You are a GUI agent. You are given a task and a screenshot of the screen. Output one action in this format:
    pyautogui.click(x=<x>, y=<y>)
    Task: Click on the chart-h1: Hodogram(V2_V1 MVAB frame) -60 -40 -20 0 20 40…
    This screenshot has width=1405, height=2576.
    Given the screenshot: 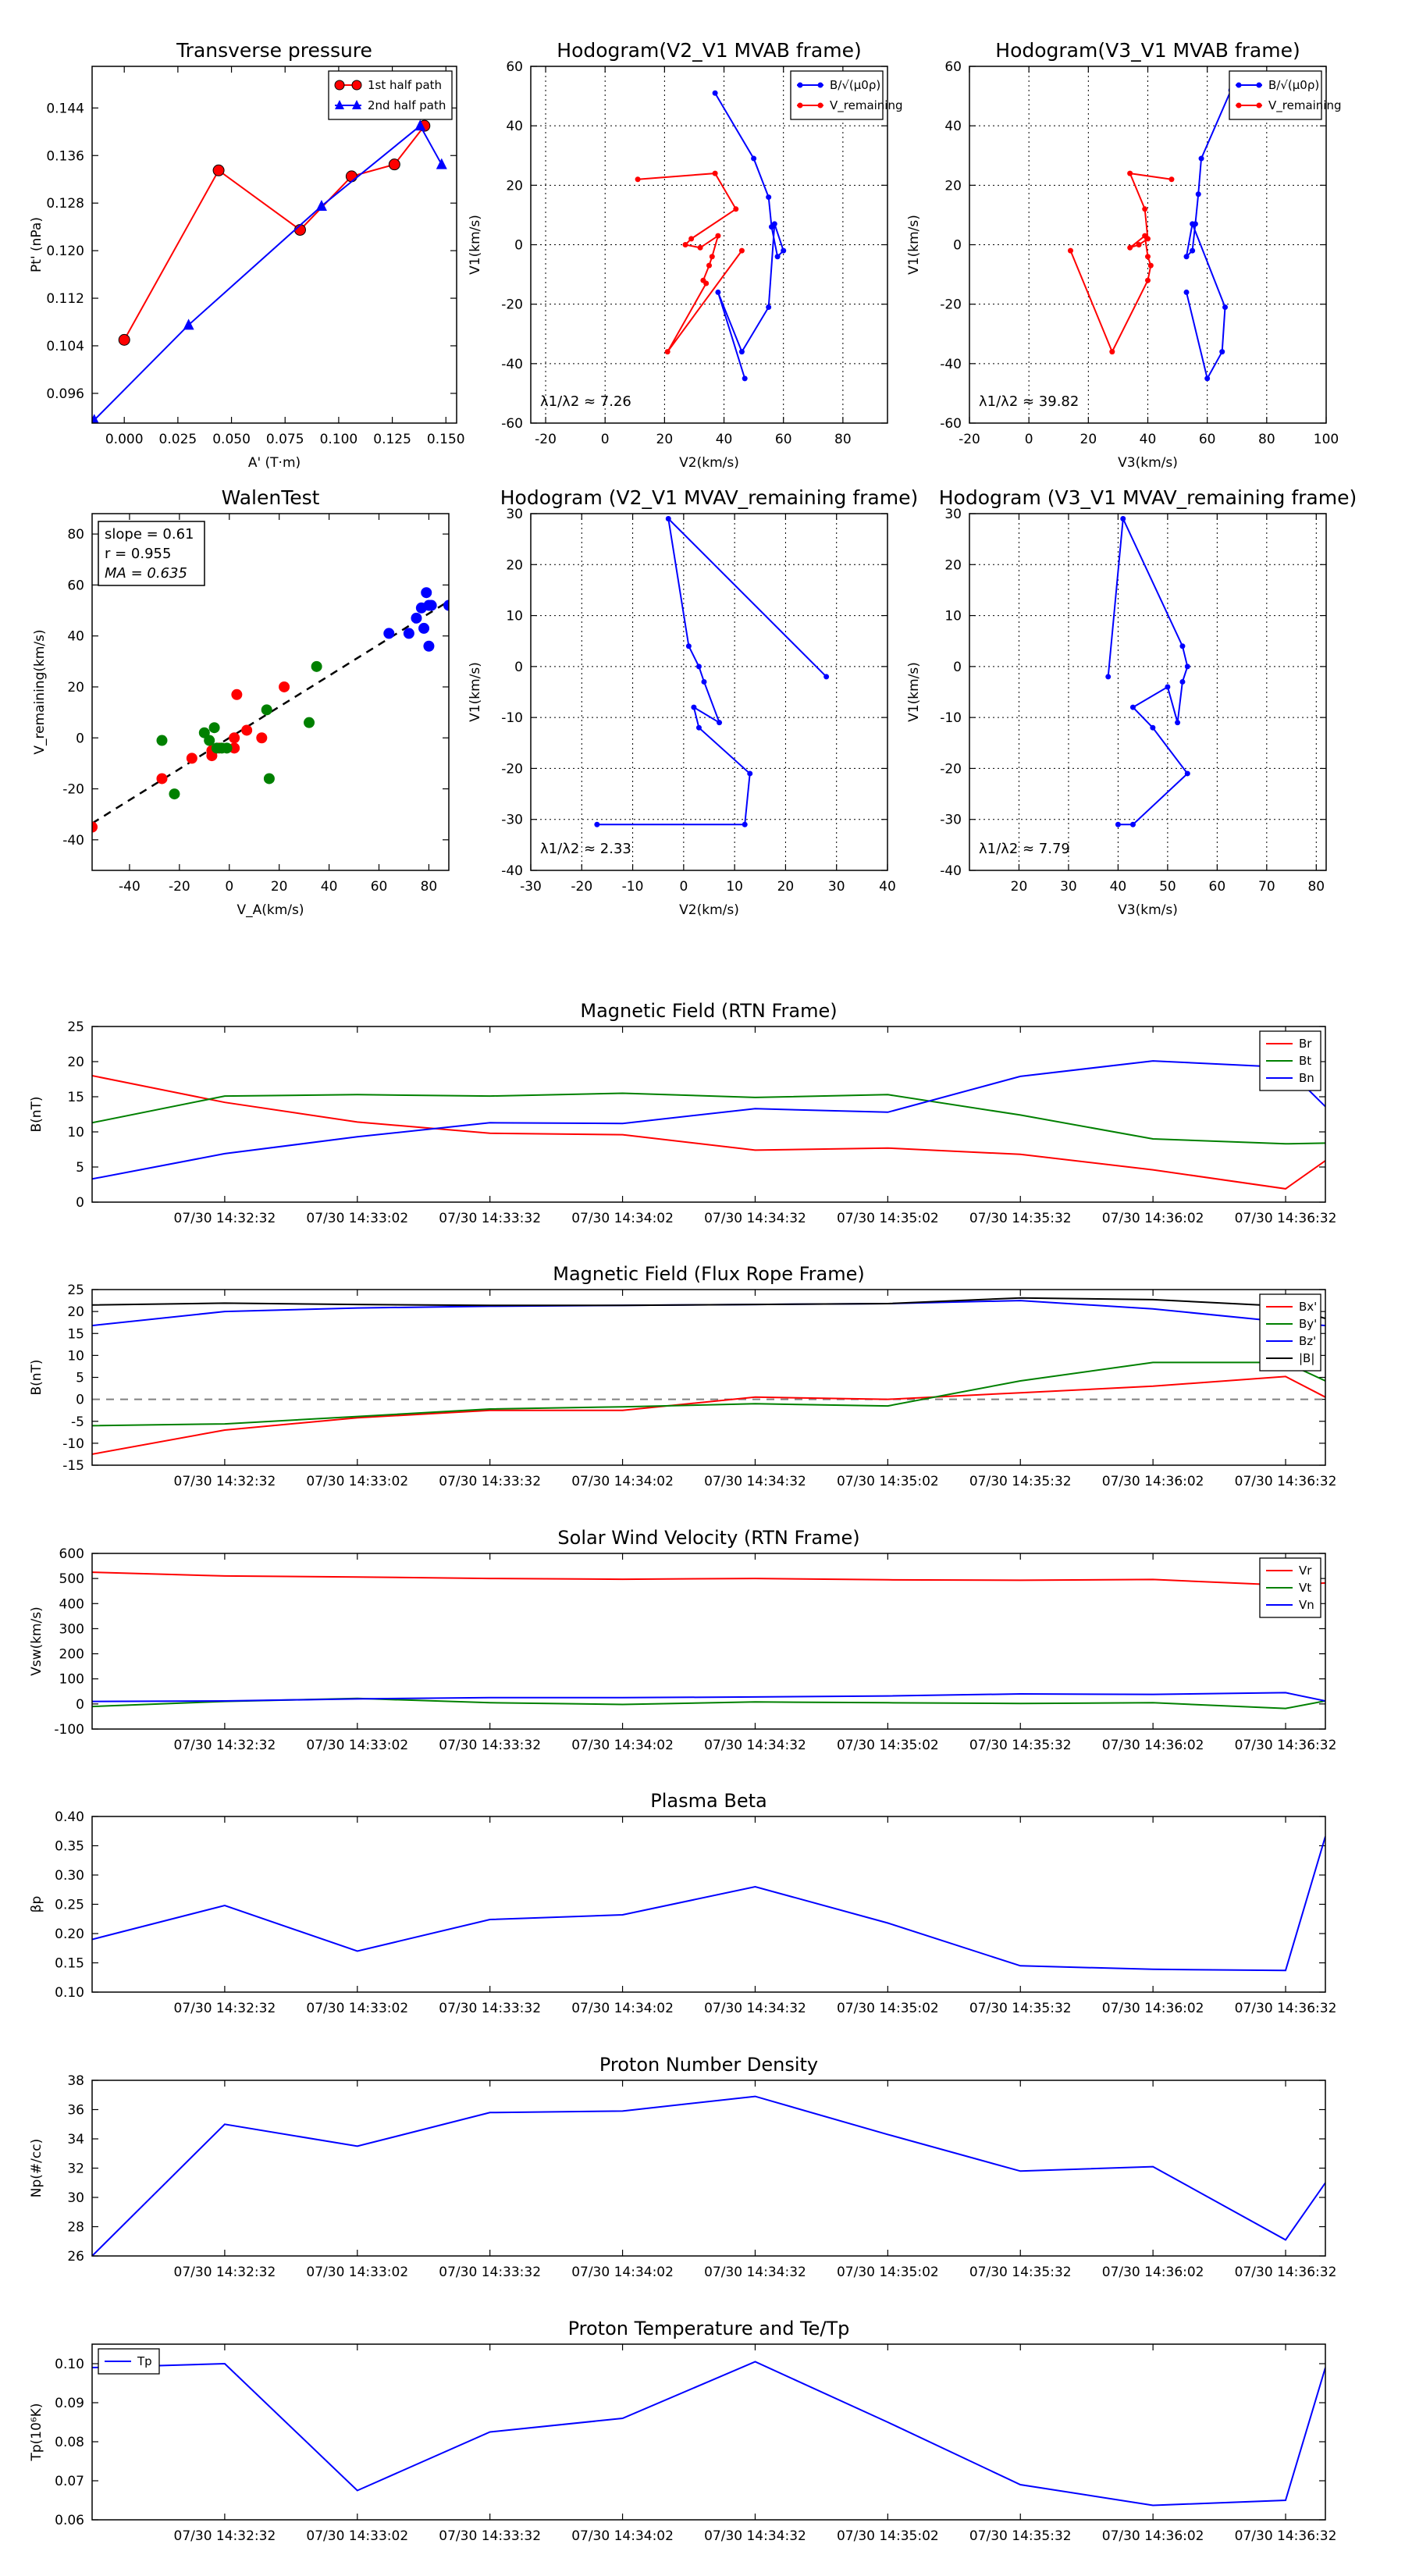 What is the action you would take?
    pyautogui.click(x=685, y=255)
    